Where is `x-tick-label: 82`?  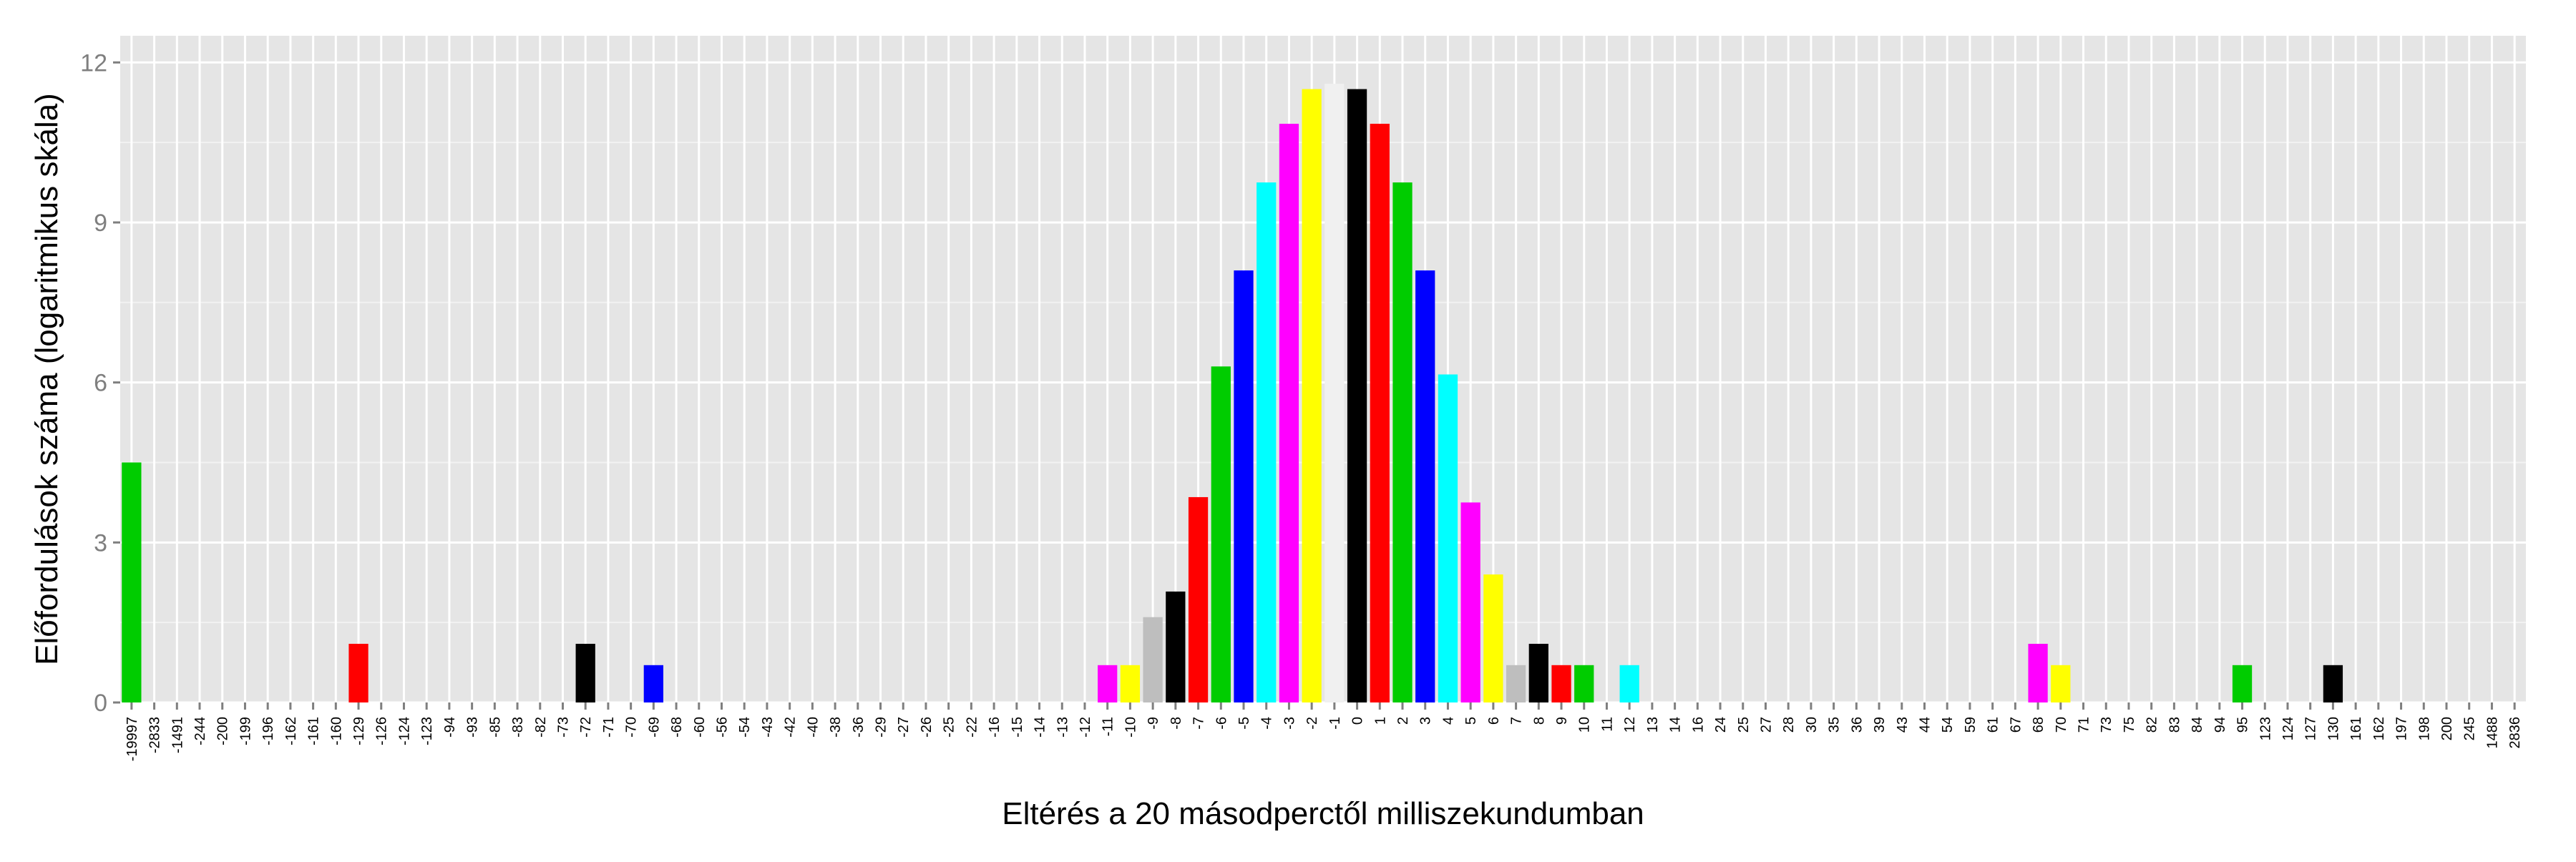
x-tick-label: 82 is located at coordinates (2152, 725).